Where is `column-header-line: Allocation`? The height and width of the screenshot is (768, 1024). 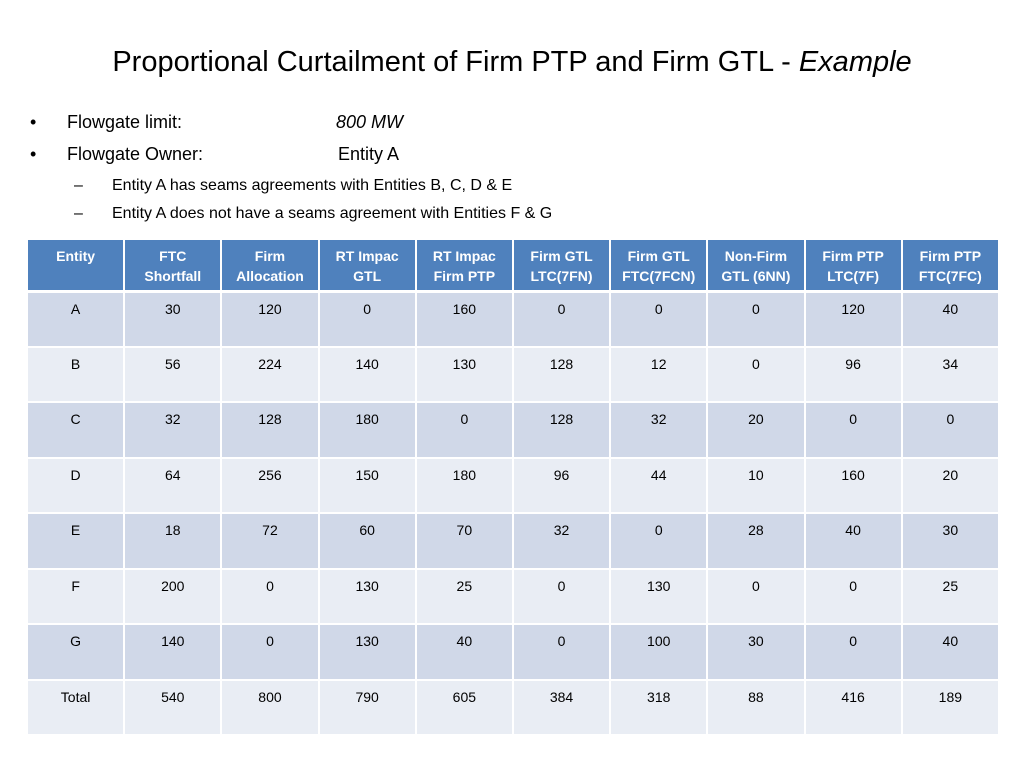
column-header-line: Allocation is located at coordinates (270, 276).